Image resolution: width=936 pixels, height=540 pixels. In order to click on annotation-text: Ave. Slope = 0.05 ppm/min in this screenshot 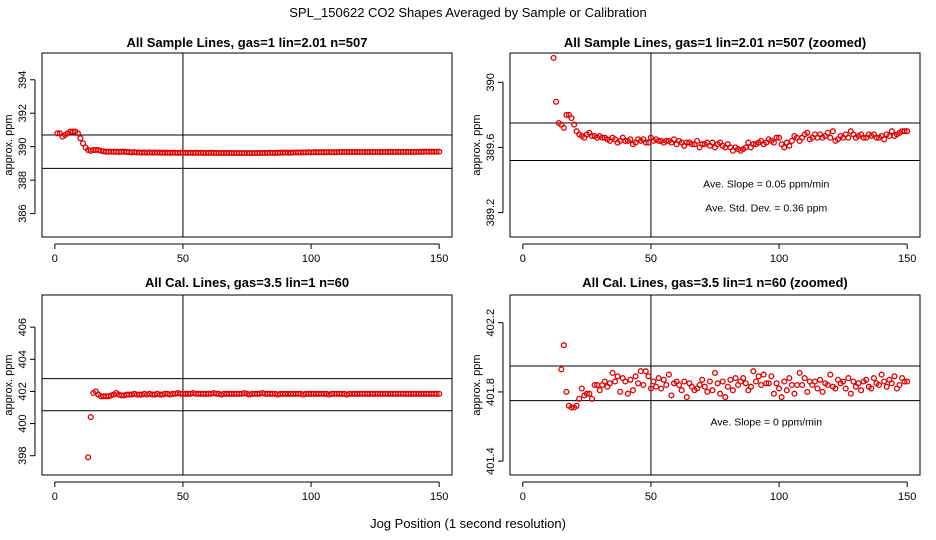, I will do `click(766, 184)`.